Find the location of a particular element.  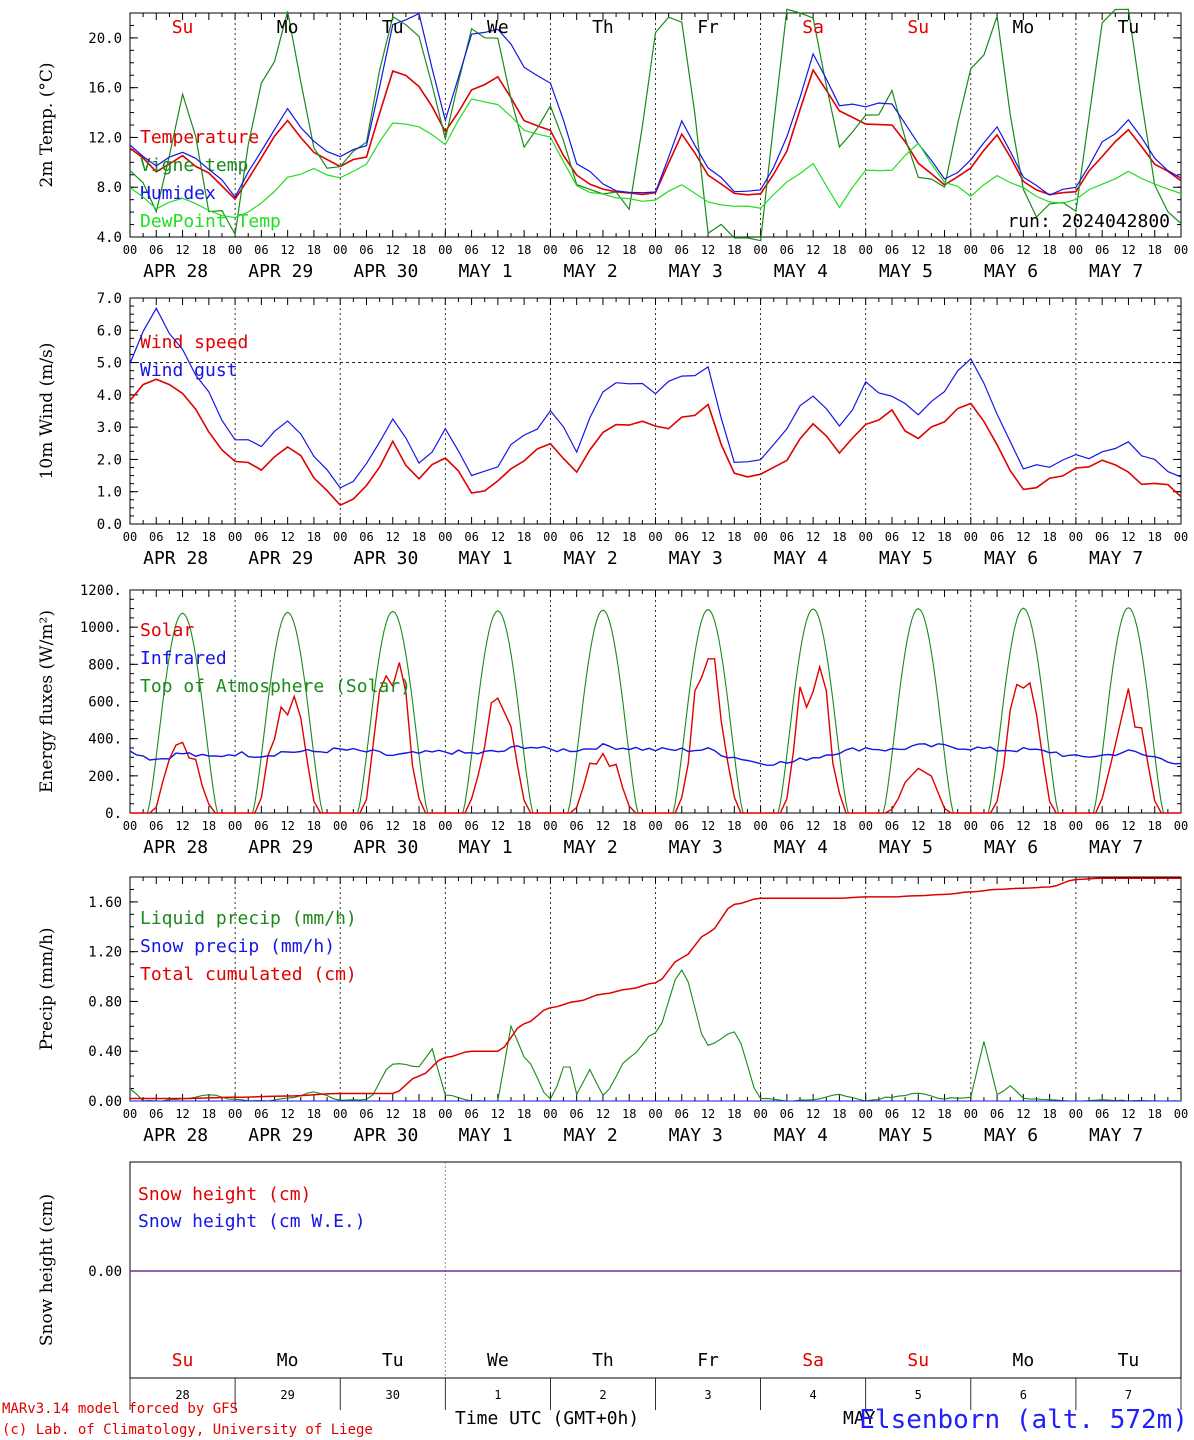

y-axis-label: 10m Wind (m/s) is located at coordinates (47, 411).